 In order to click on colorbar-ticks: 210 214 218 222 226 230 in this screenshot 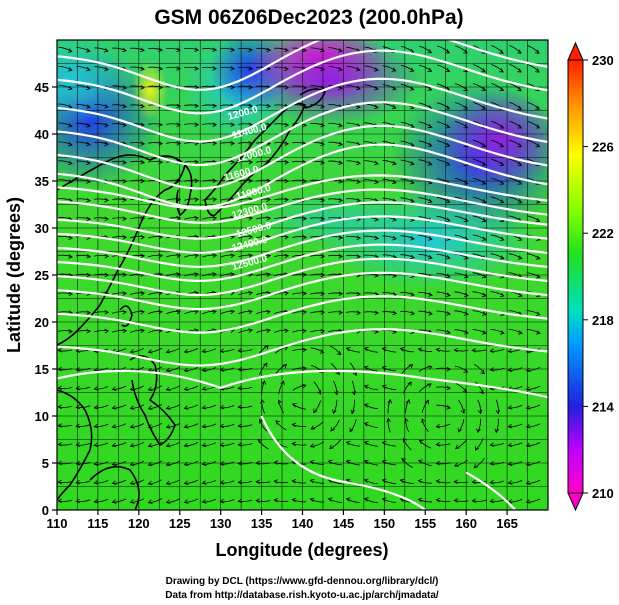, I will do `click(598, 277)`.